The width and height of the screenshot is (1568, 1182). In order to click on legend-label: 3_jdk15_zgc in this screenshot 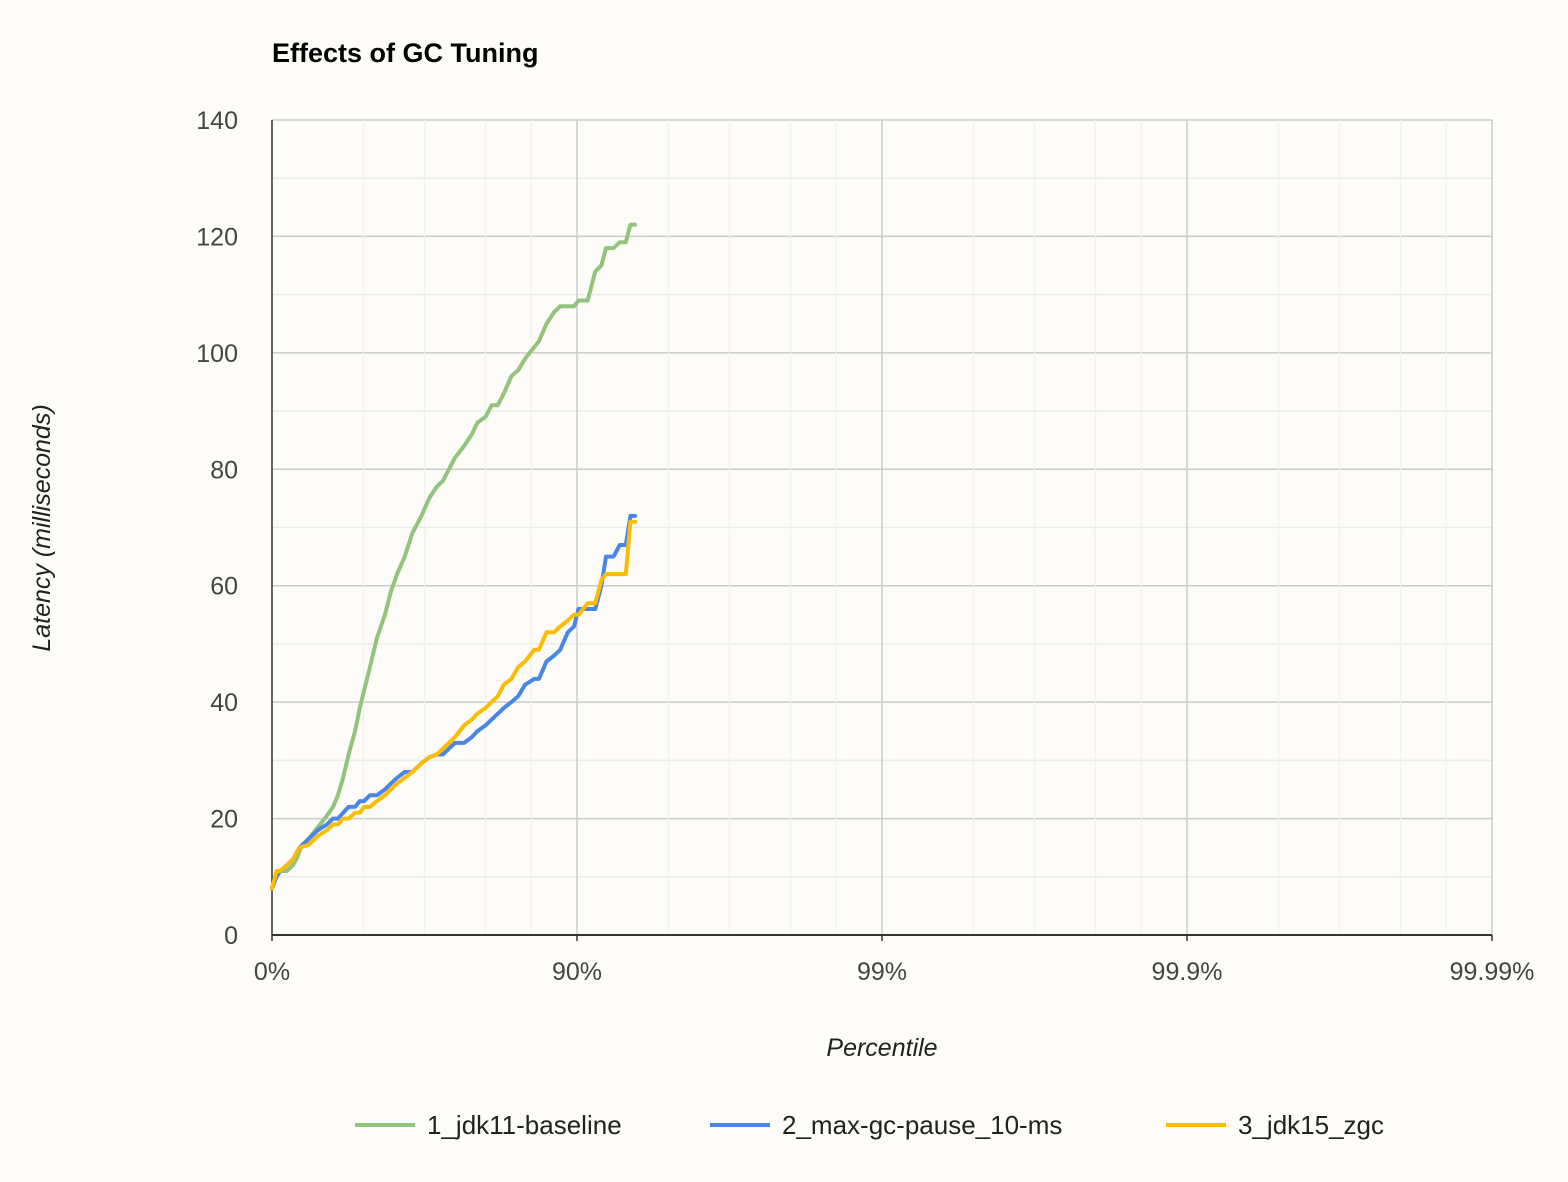, I will do `click(1311, 1125)`.